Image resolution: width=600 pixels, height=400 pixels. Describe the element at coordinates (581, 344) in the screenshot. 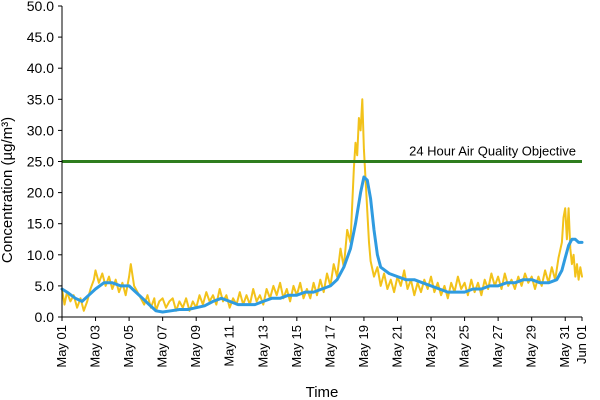

I see `x-tick-label: Jun 01` at that location.